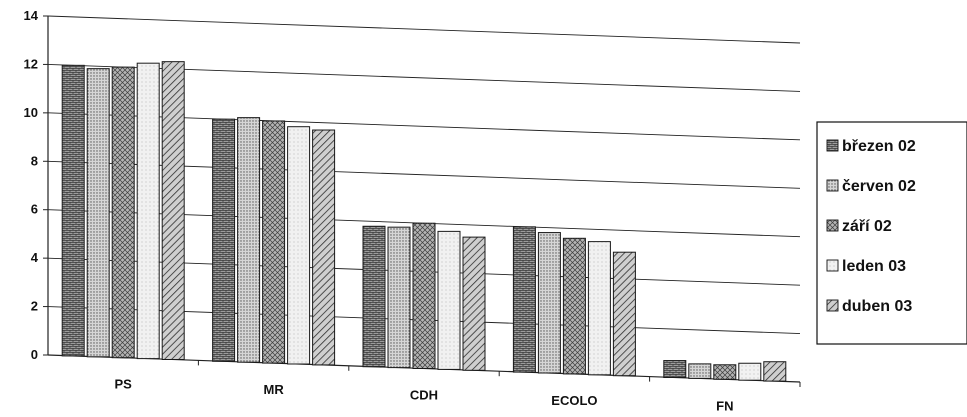 Image resolution: width=967 pixels, height=417 pixels. I want to click on x-tick-label: ECOLO, so click(574, 400).